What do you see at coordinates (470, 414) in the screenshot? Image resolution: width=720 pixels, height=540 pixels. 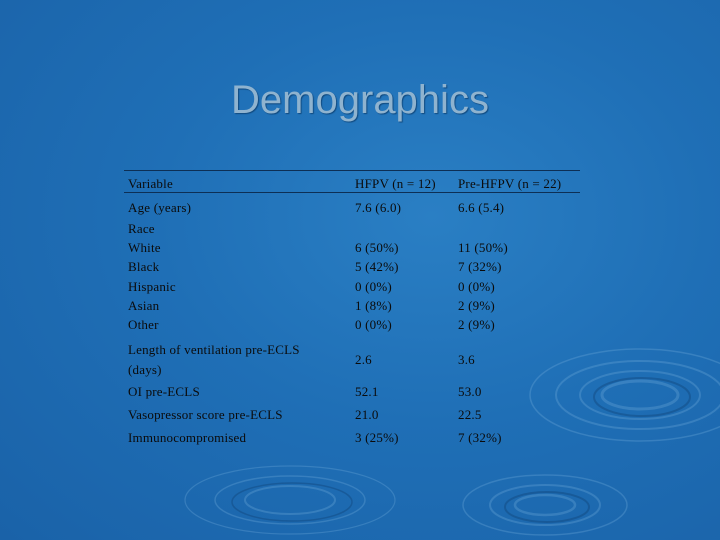 I see `row-vasopressor-pre-hfpv: 22.5` at bounding box center [470, 414].